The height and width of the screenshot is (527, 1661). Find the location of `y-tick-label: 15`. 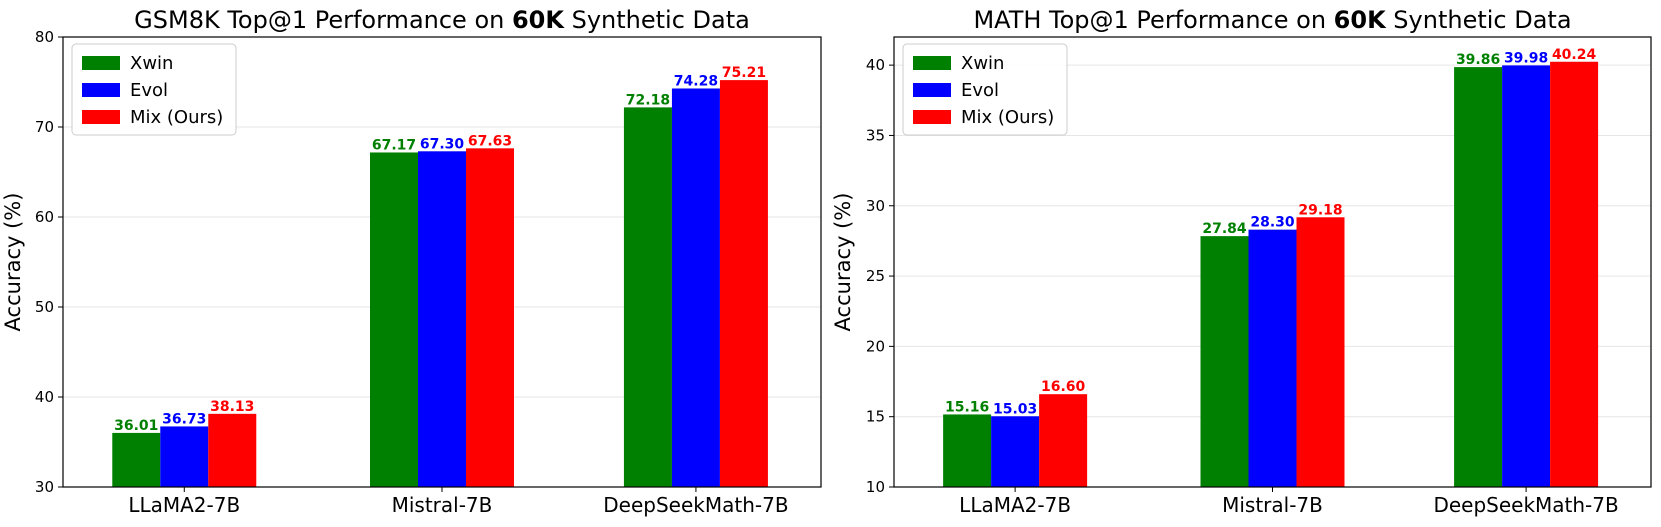

y-tick-label: 15 is located at coordinates (875, 417).